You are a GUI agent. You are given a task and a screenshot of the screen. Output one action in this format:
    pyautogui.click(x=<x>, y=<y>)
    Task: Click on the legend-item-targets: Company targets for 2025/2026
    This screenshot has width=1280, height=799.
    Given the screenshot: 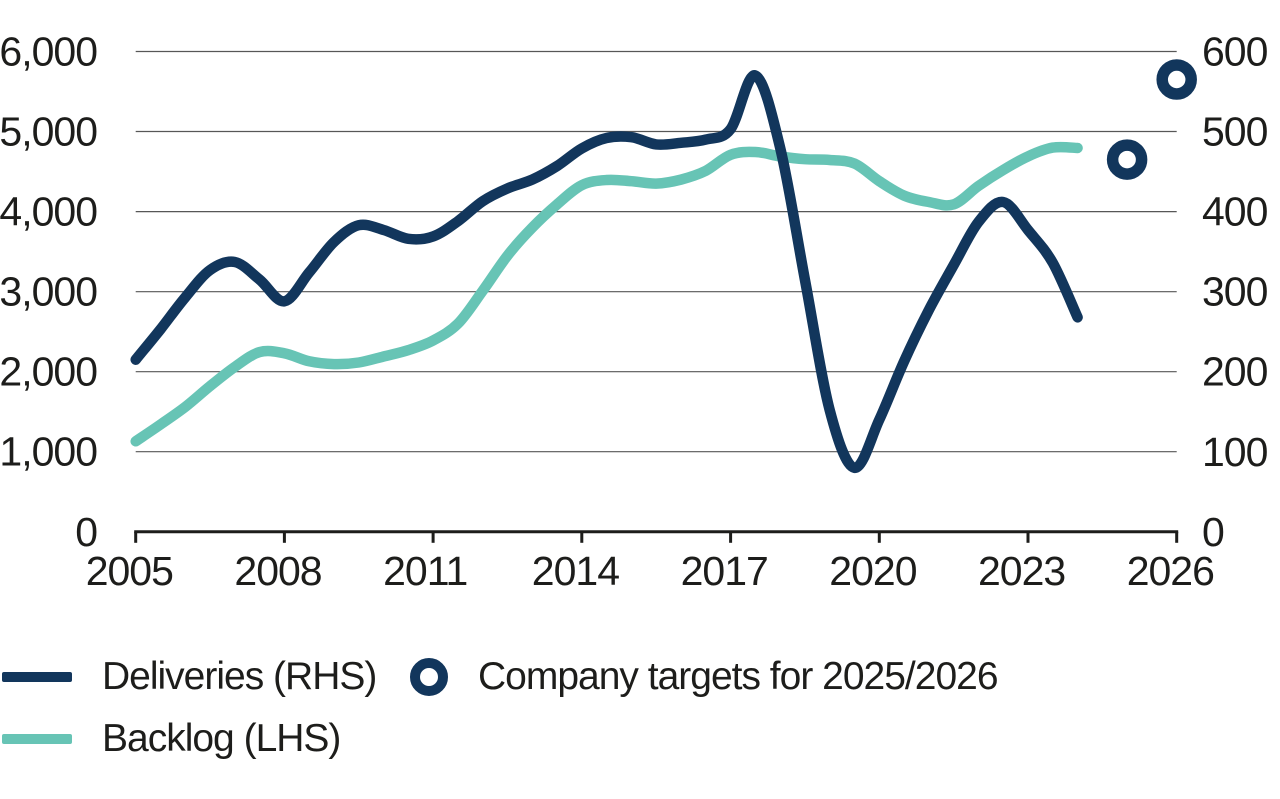 What is the action you would take?
    pyautogui.click(x=704, y=676)
    